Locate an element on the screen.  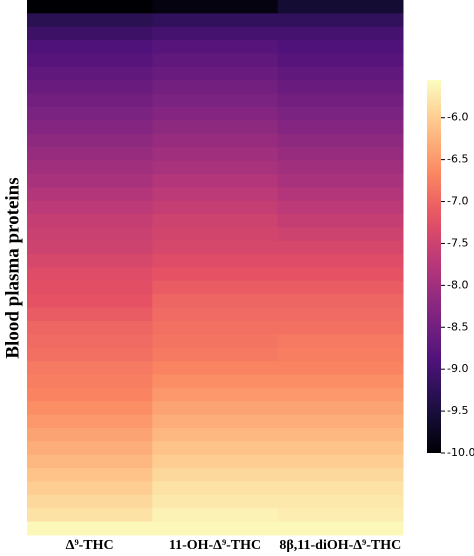
x-tick-label: Δ⁹-THC is located at coordinates (90, 545).